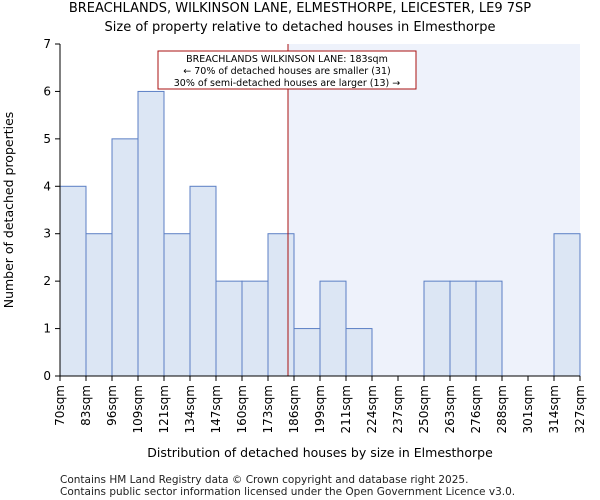 The height and width of the screenshot is (500, 600). Describe the element at coordinates (190, 409) in the screenshot. I see `x-tick-label: 134sqm` at that location.